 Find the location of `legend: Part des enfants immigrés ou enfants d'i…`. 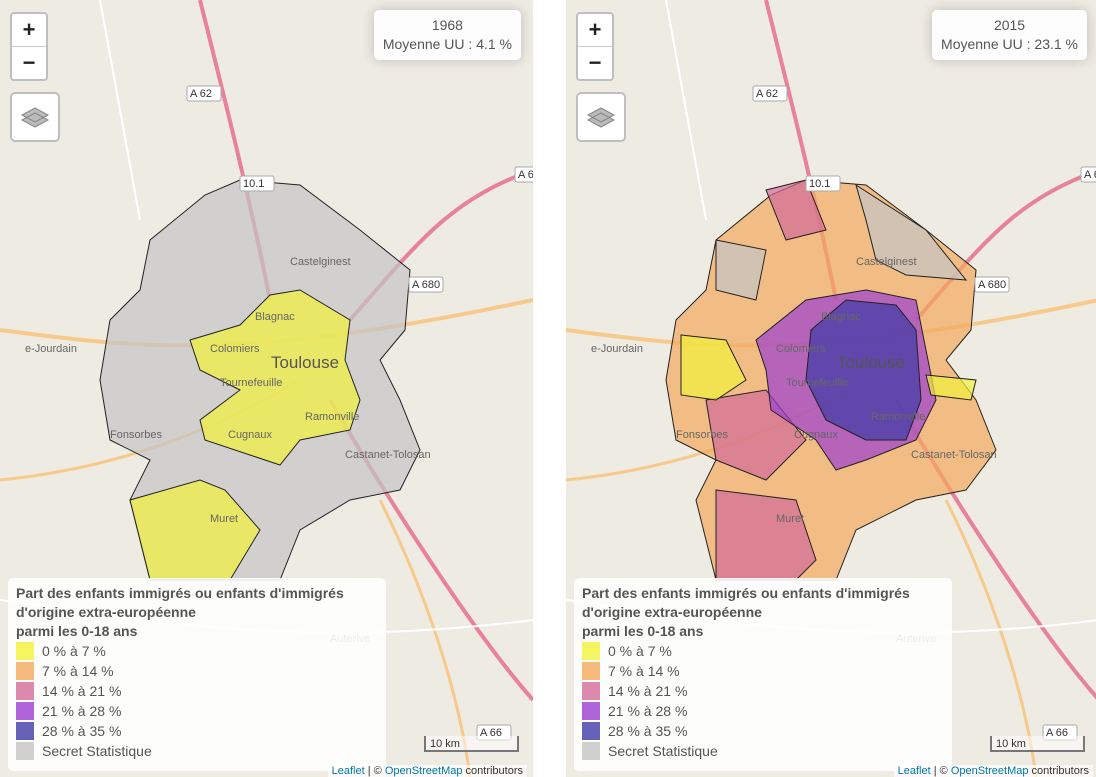

legend: Part des enfants immigrés ou enfants d'i… is located at coordinates (763, 674).